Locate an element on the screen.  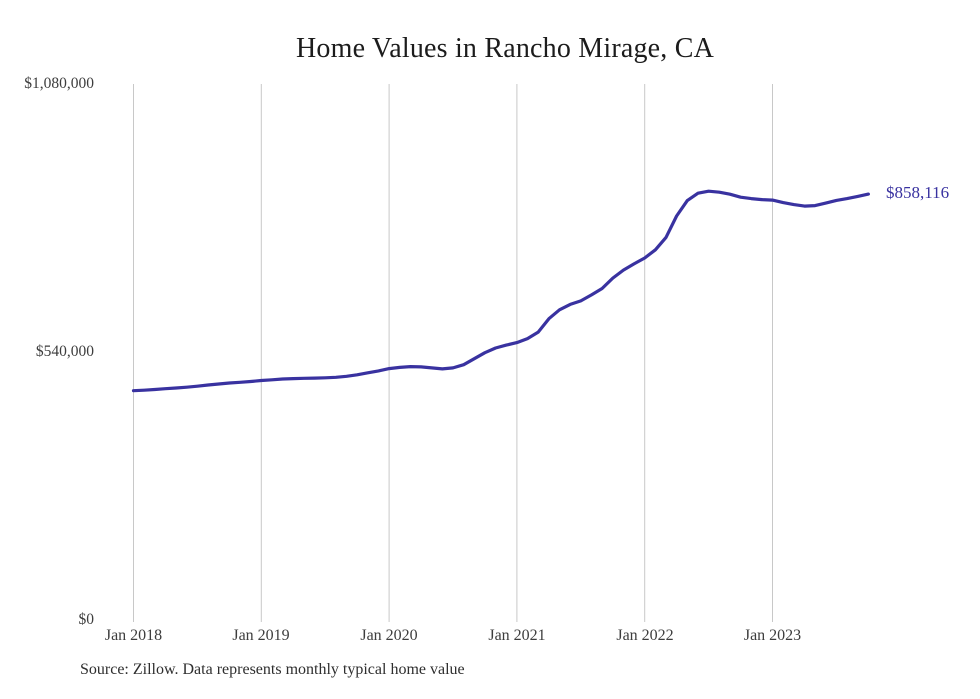
latest-value-label: $858,116 is located at coordinates (918, 193).